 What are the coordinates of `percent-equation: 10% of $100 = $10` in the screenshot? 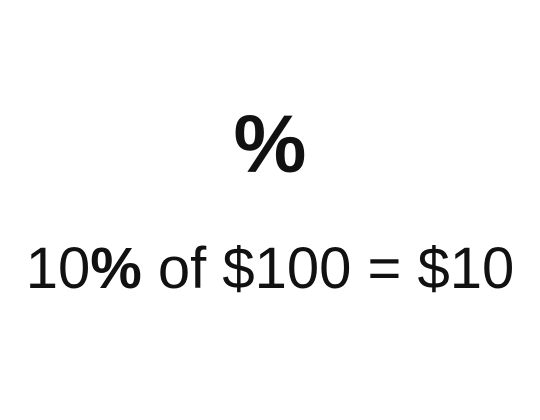 It's located at (270, 269).